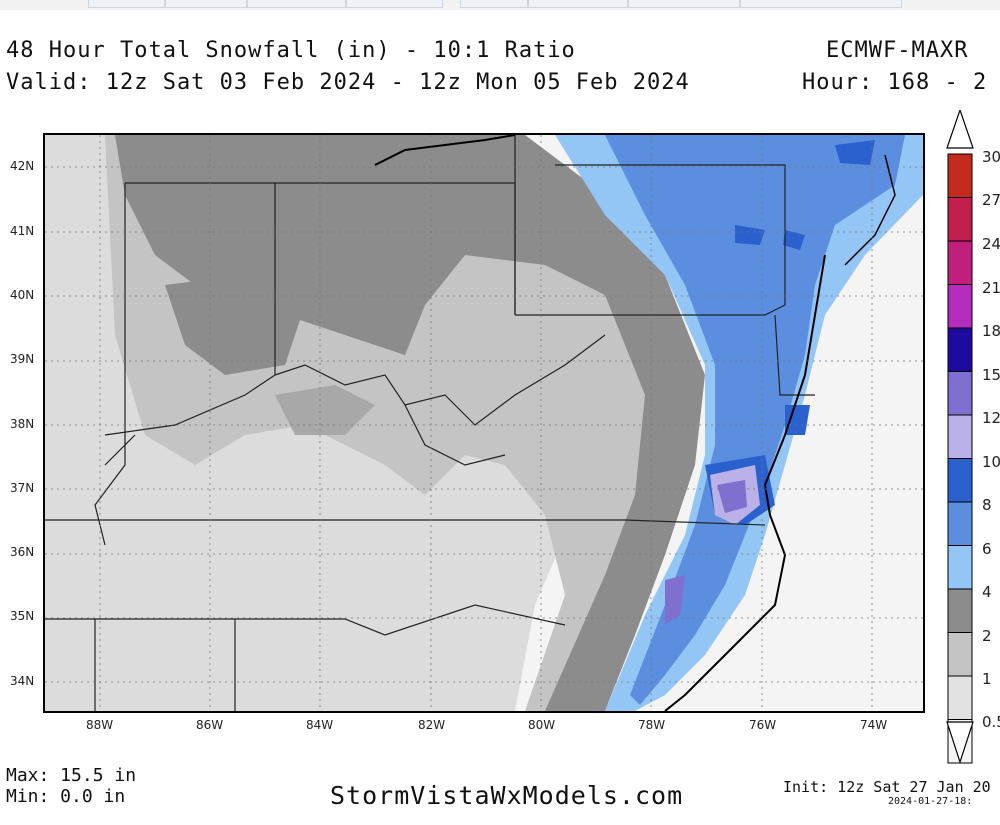 Image resolution: width=1000 pixels, height=825 pixels. I want to click on lon-label: 76W, so click(763, 725).